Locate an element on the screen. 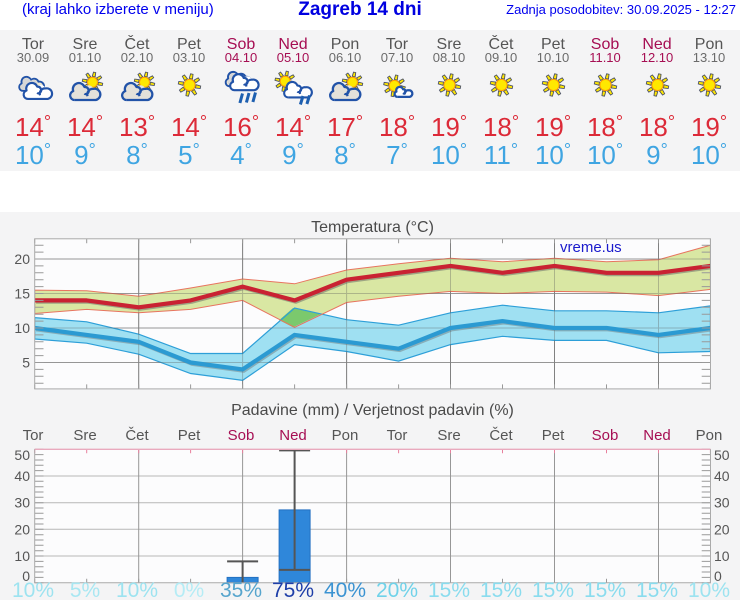 The image size is (740, 603). svg-text: 15 is located at coordinates (22, 294).